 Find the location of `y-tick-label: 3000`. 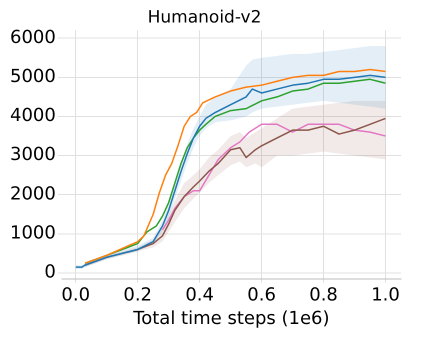

y-tick-label: 3000 is located at coordinates (33, 155).